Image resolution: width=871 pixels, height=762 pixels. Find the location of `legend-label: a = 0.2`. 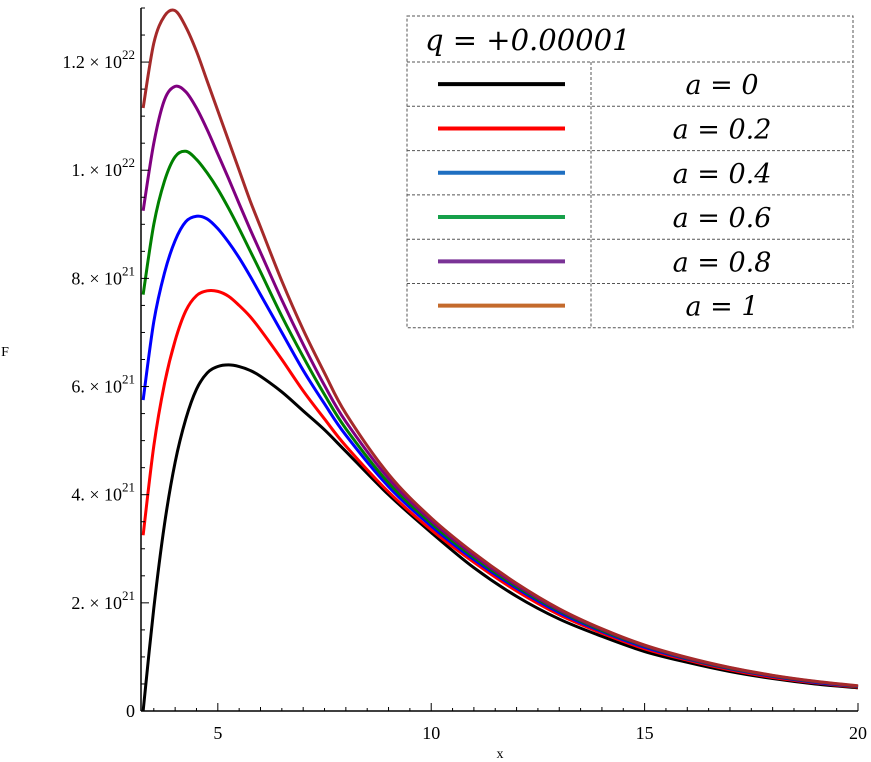

legend-label: a = 0.2 is located at coordinates (722, 129).